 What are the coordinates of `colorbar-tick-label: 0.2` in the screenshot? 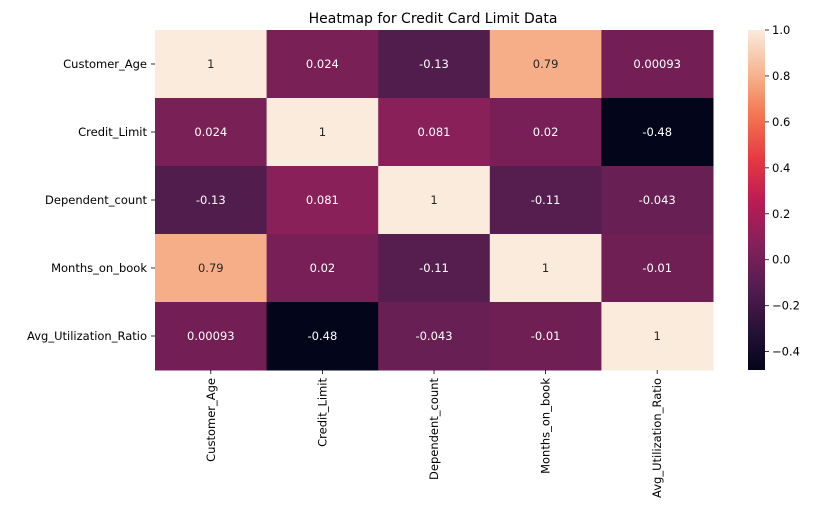 It's located at (781, 214).